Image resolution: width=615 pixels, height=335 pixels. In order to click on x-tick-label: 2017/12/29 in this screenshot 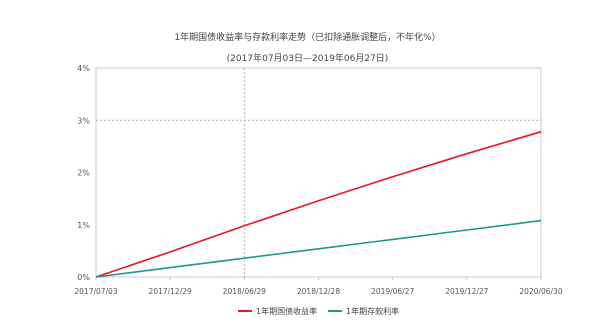, I will do `click(170, 291)`.